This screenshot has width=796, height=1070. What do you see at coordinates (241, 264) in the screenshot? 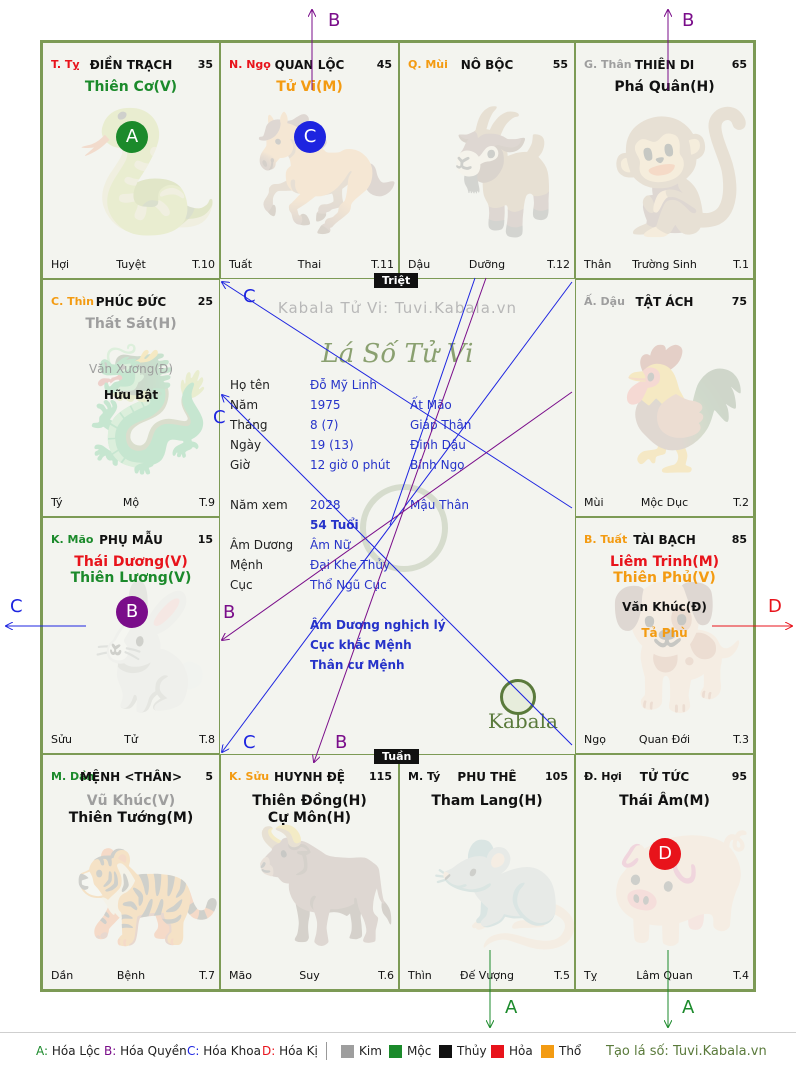
I see `footer-left: Tuất` at bounding box center [241, 264].